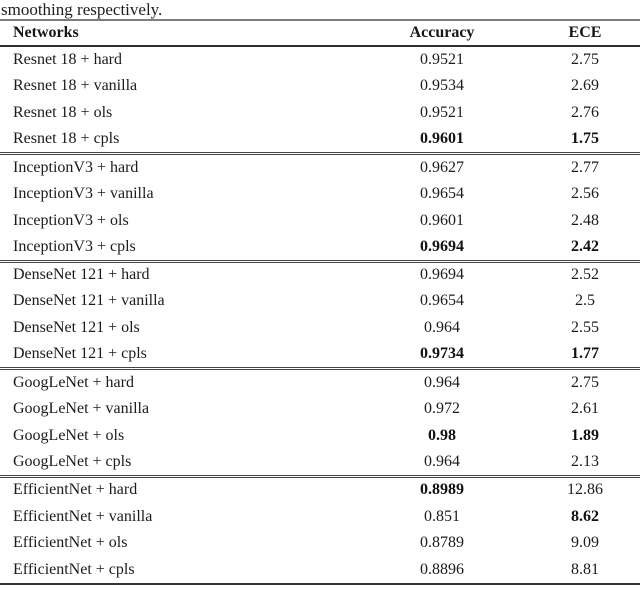 This screenshot has height=601, width=640. Describe the element at coordinates (320, 113) in the screenshot. I see `table-row: Resnet 18 + ols 0.9521 2.76` at that location.